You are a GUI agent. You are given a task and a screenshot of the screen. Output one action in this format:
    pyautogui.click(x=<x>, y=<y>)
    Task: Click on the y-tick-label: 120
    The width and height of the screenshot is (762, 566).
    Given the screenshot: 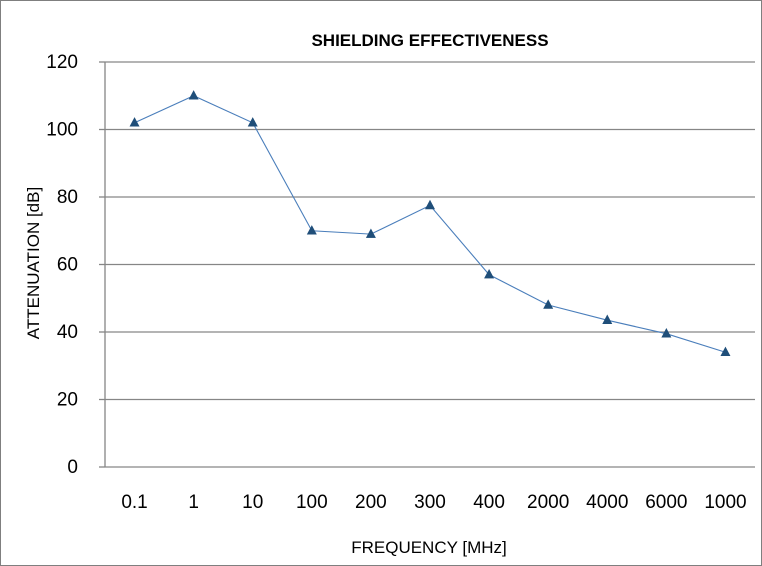 What is the action you would take?
    pyautogui.click(x=62, y=62)
    